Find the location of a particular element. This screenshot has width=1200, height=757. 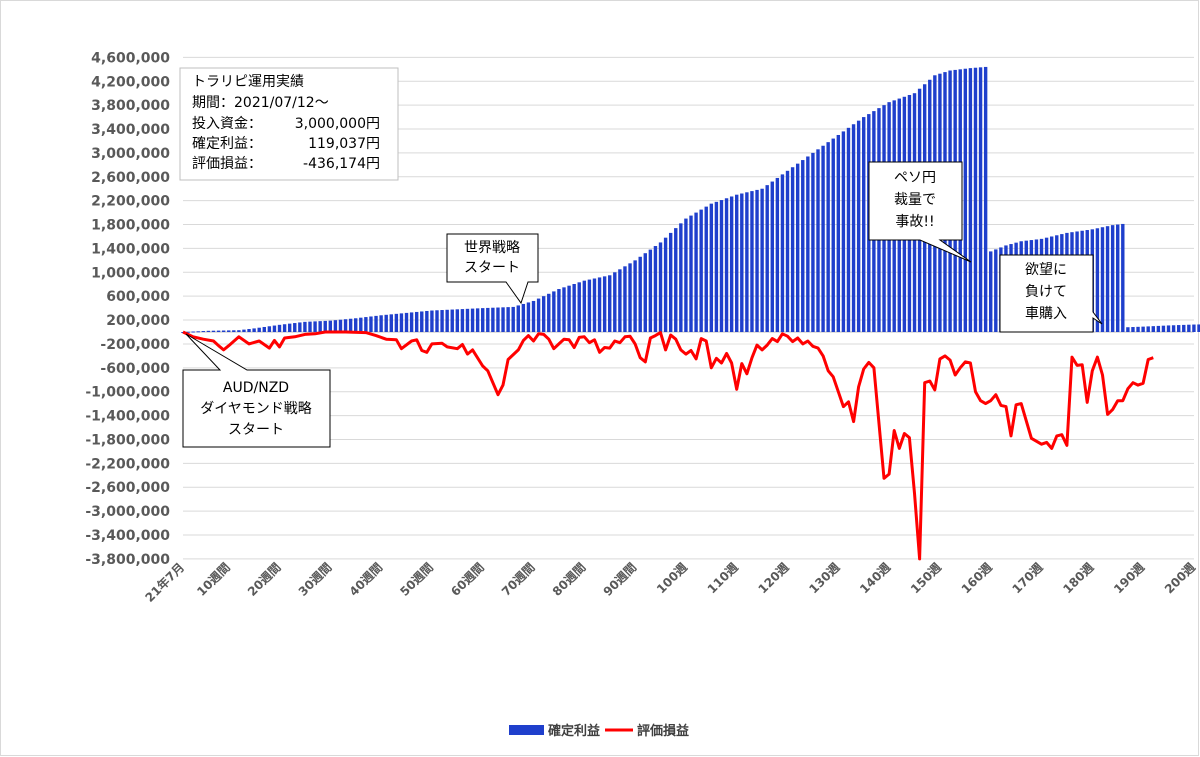

x-tick-label: 160週 is located at coordinates (976, 578).